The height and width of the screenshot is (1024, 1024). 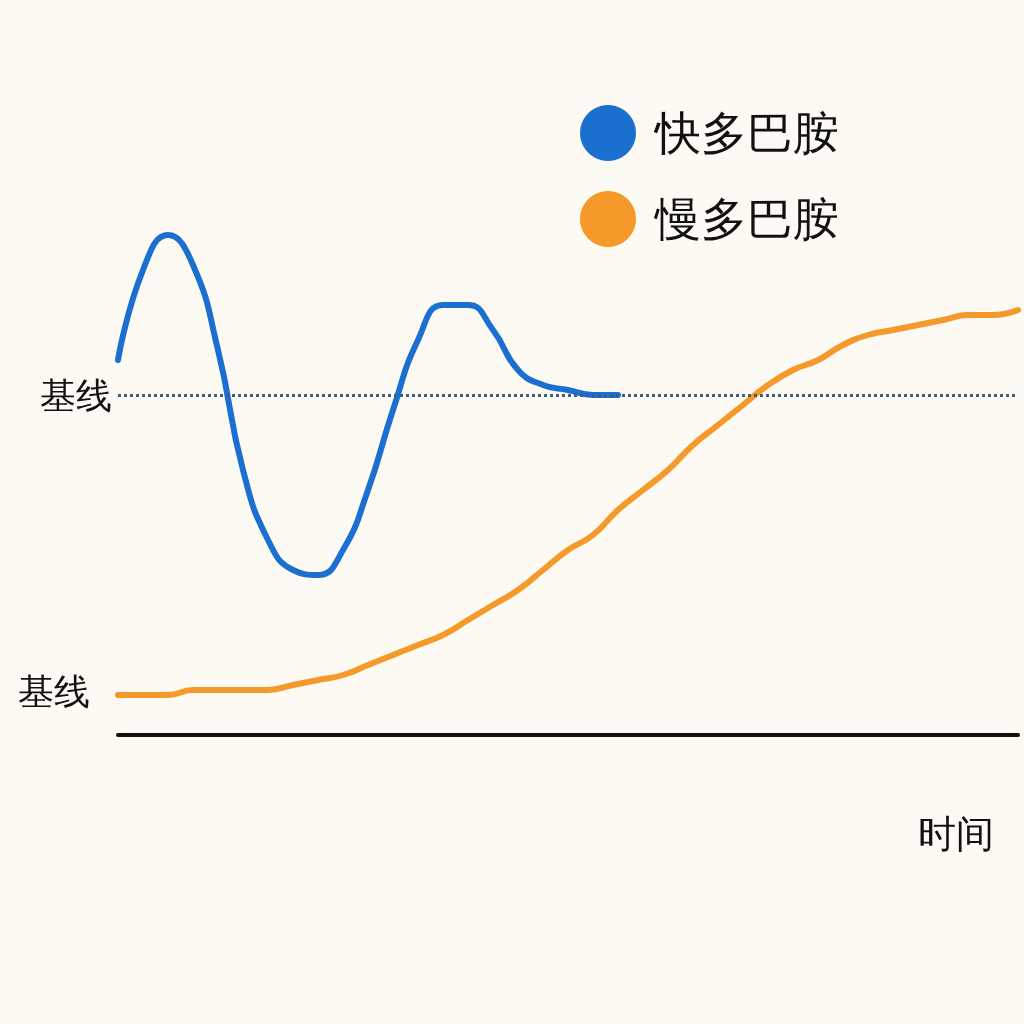 What do you see at coordinates (76, 395) in the screenshot?
I see `ref-line-label: 基线` at bounding box center [76, 395].